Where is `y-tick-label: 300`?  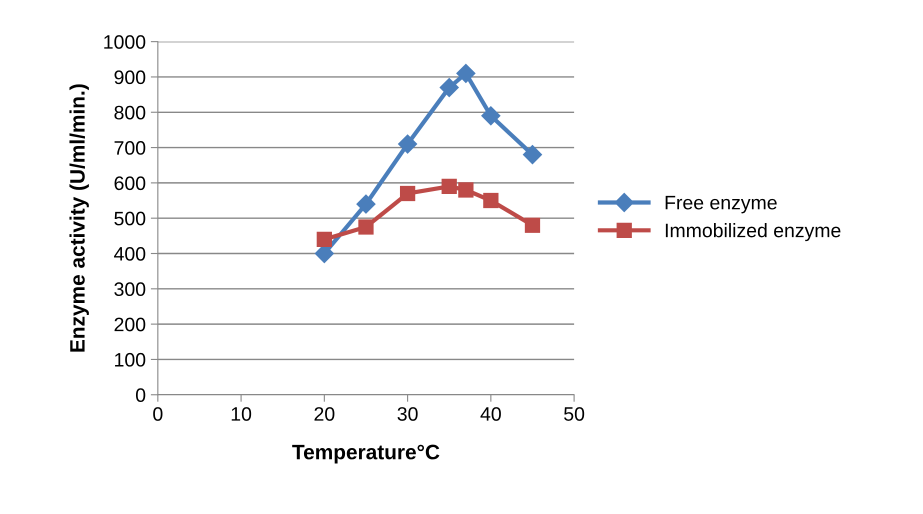 y-tick-label: 300 is located at coordinates (130, 289).